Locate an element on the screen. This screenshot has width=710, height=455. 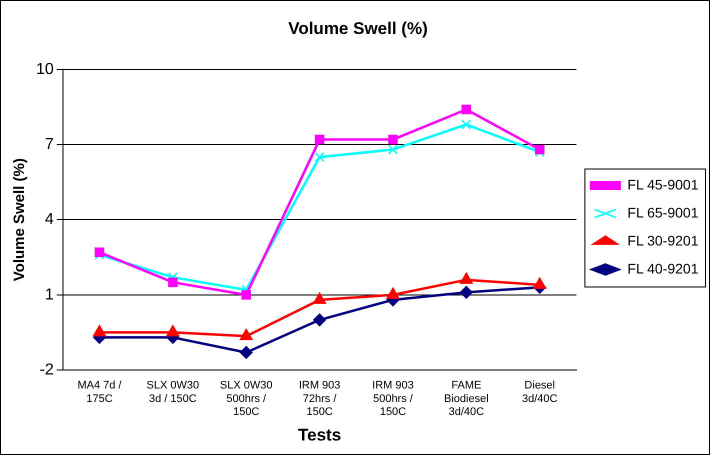
y-tick-label: 4 is located at coordinates (49, 219).